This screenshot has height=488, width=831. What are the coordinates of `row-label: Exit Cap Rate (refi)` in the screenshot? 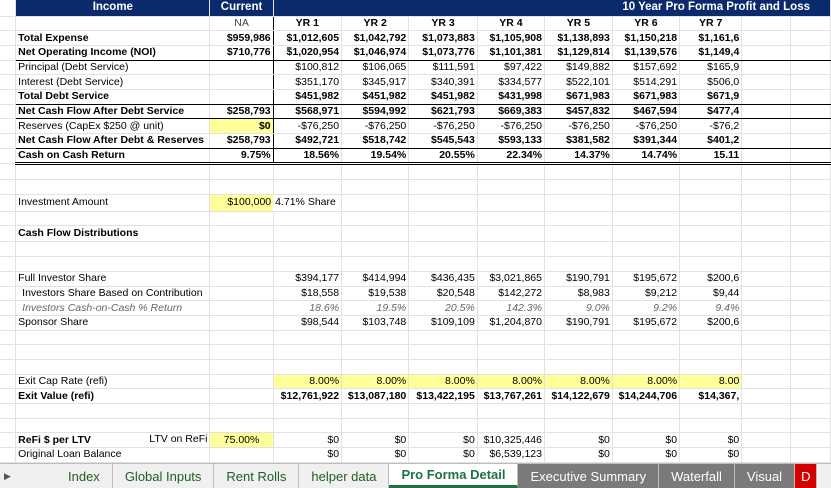 It's located at (113, 382).